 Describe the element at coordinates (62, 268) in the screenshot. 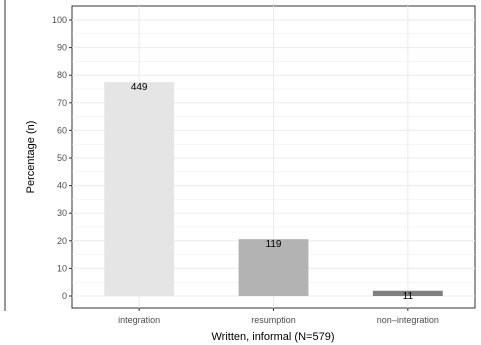

I see `y-tick-label: 10` at that location.